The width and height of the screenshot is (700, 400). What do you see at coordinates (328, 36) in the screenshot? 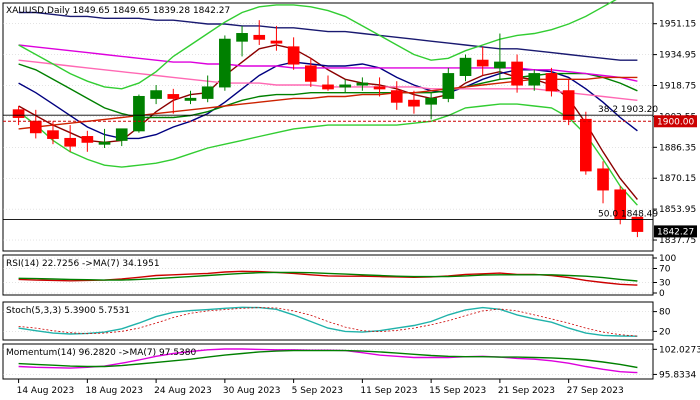
I see `overlay-line` at bounding box center [328, 36].